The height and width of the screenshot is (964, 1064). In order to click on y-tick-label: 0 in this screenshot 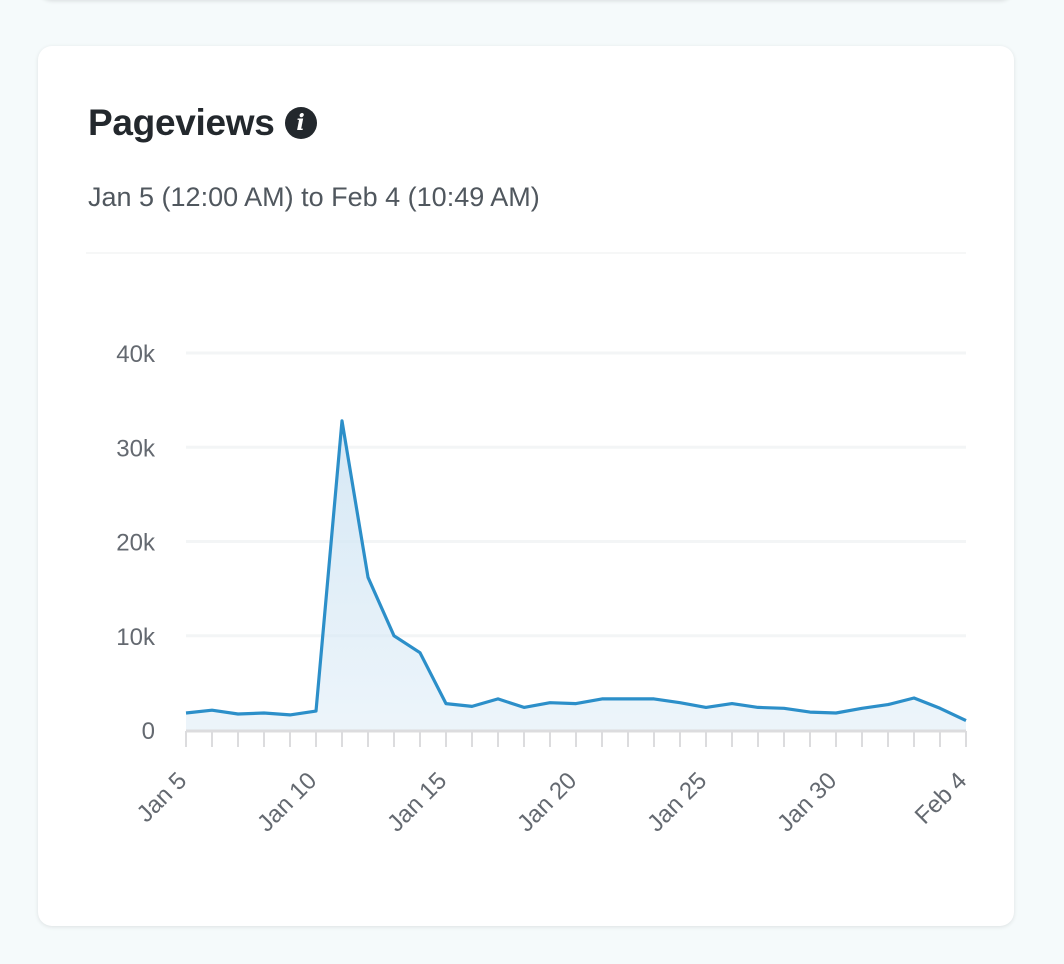, I will do `click(148, 731)`.